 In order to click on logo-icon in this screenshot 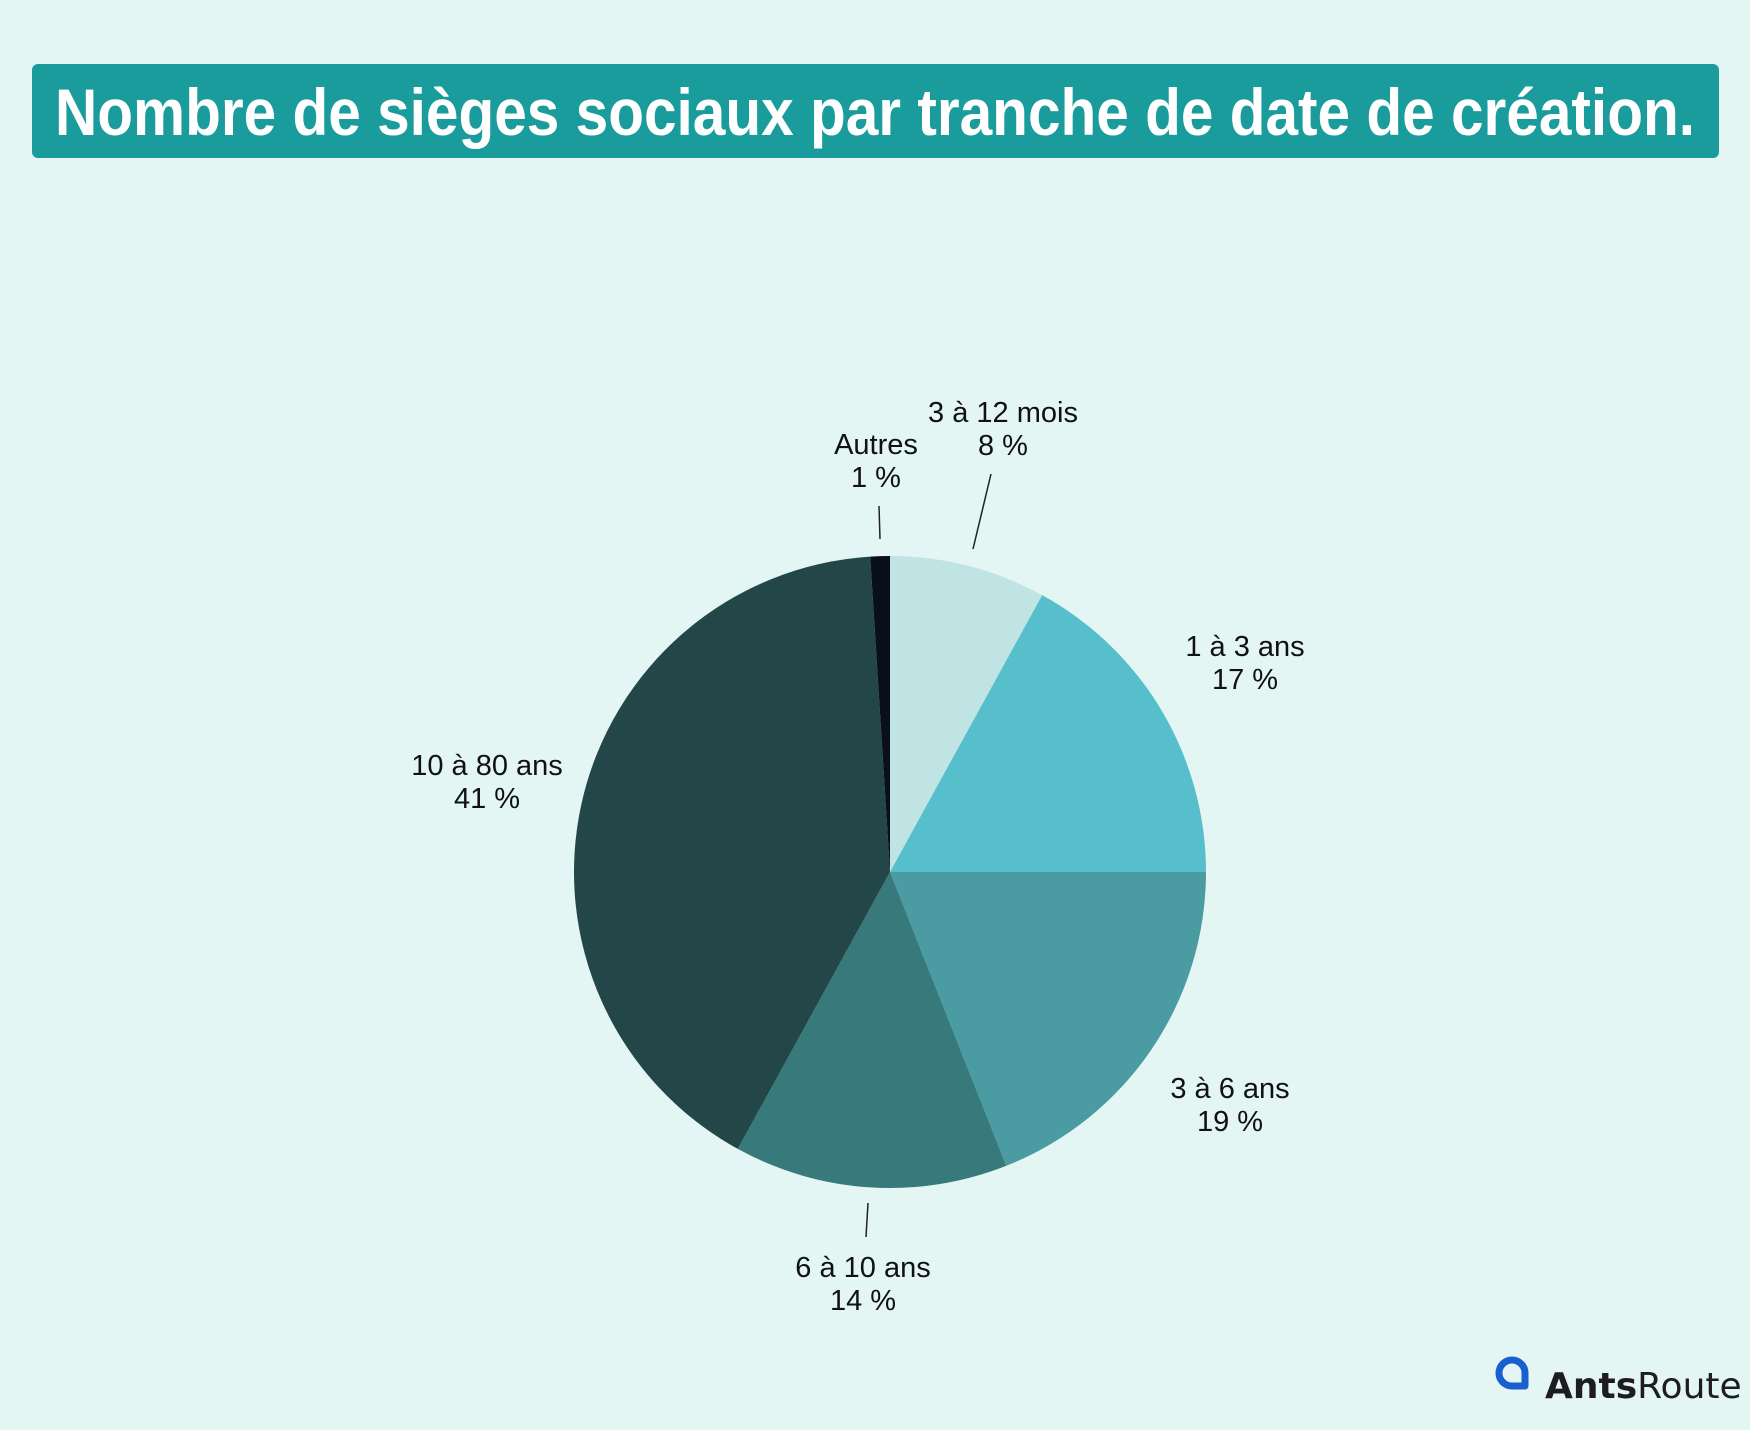, I will do `click(1512, 1373)`.